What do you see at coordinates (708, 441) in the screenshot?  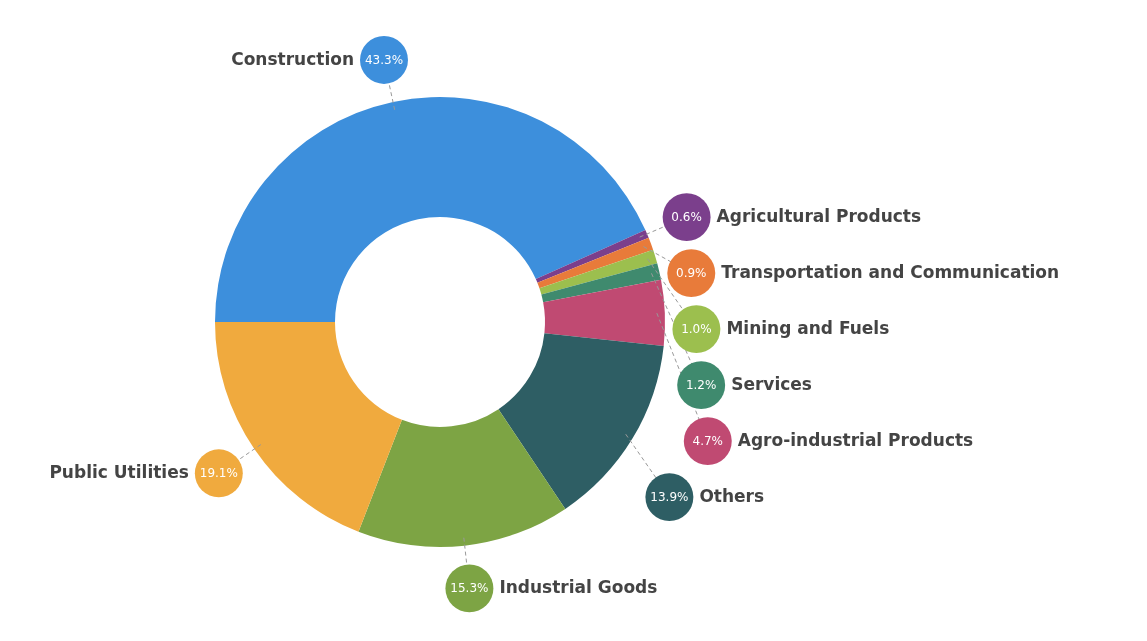 I see `data-label: 4.7%` at bounding box center [708, 441].